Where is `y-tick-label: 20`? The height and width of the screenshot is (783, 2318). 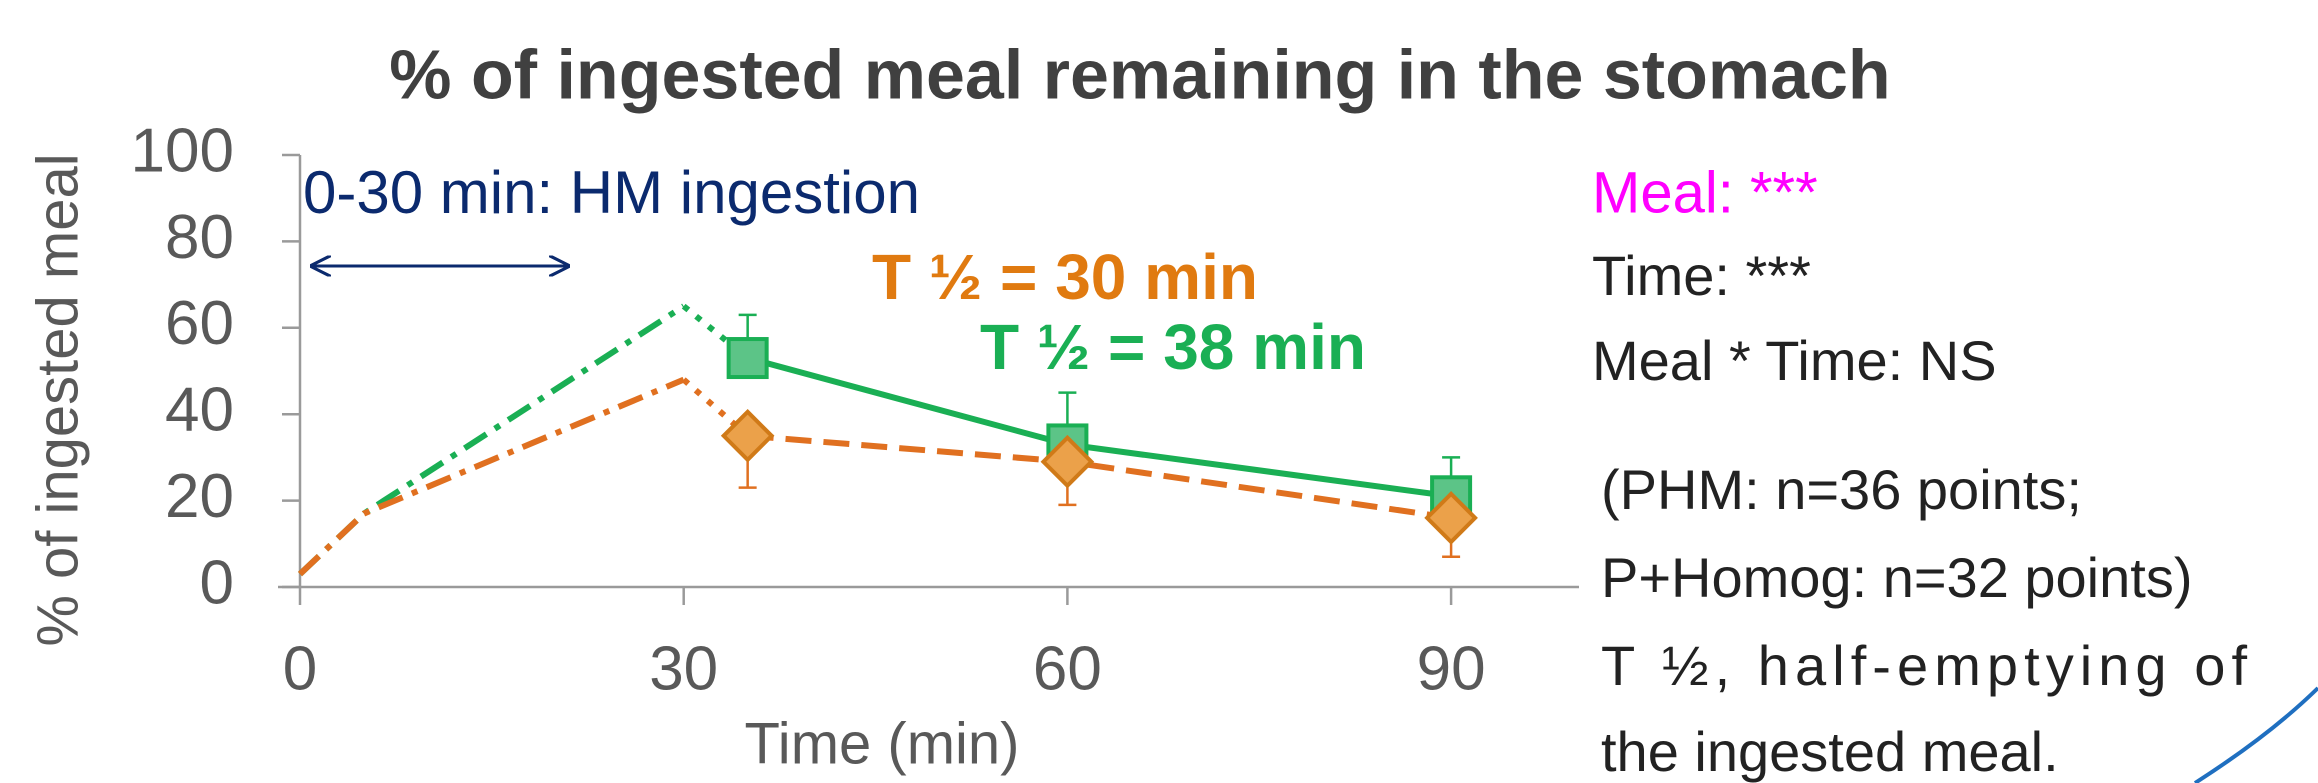 y-tick-label: 20 is located at coordinates (199, 496).